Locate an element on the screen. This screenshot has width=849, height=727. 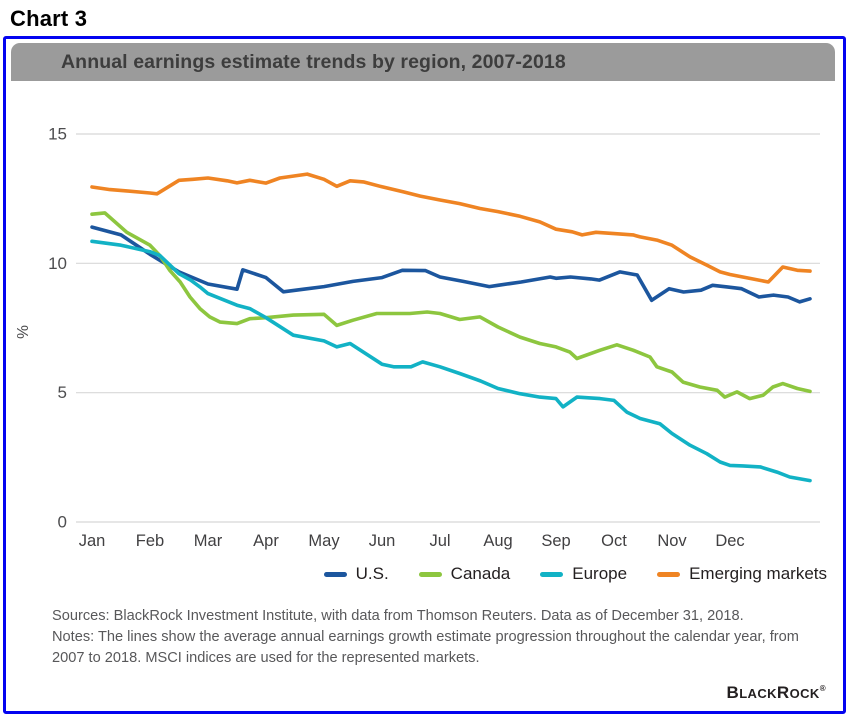
chart-legend: U.S. Canada Europe Emerging markets is located at coordinates (424, 574).